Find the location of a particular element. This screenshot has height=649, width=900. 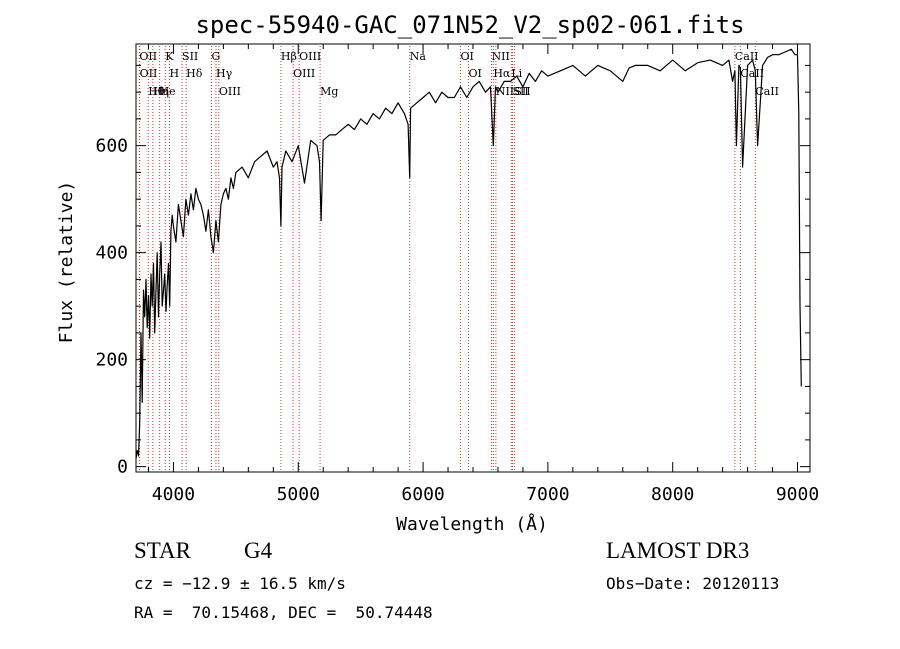

y-tick-label: 200 is located at coordinates (111, 360).